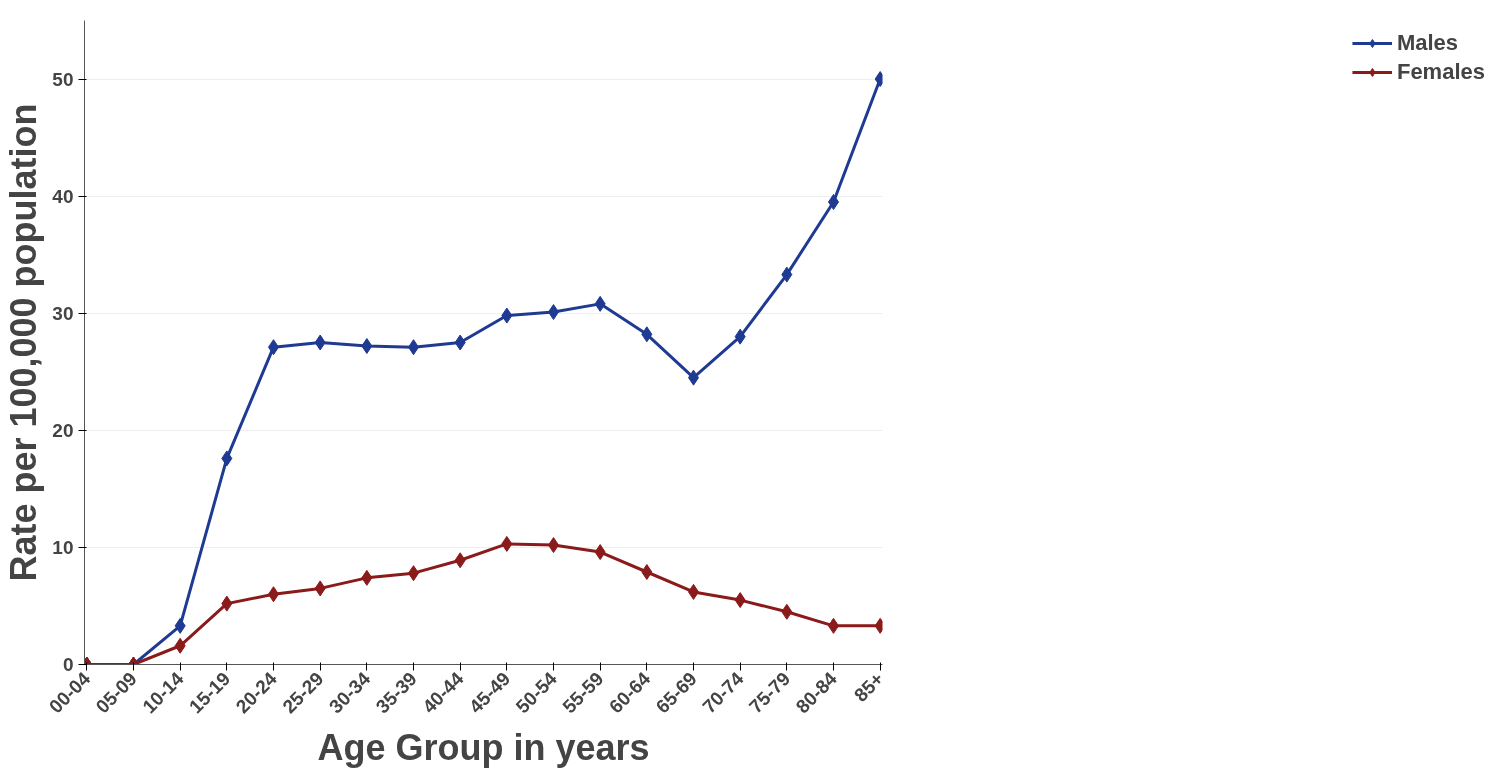 Image resolution: width=1495 pixels, height=771 pixels. Describe the element at coordinates (24, 342) in the screenshot. I see `y-axis-title: Rate per 100,000 population` at that location.